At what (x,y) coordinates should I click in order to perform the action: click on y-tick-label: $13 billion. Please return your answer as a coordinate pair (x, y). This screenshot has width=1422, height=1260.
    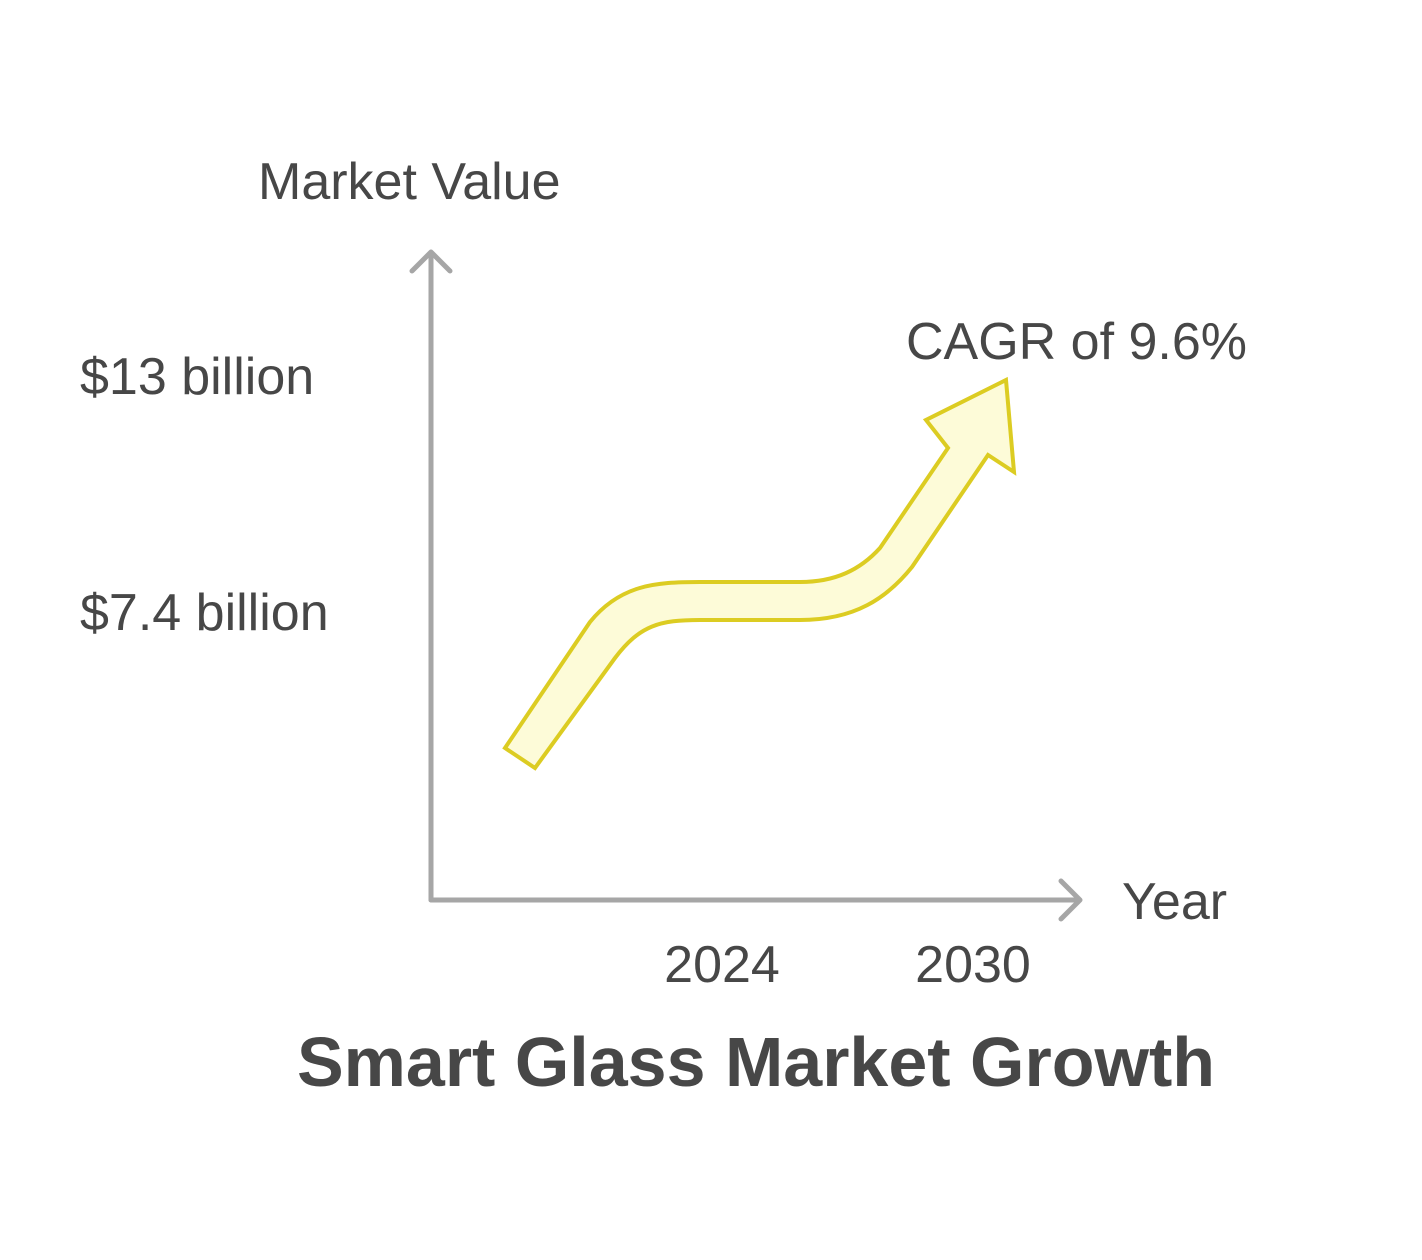
    Looking at the image, I should click on (197, 377).